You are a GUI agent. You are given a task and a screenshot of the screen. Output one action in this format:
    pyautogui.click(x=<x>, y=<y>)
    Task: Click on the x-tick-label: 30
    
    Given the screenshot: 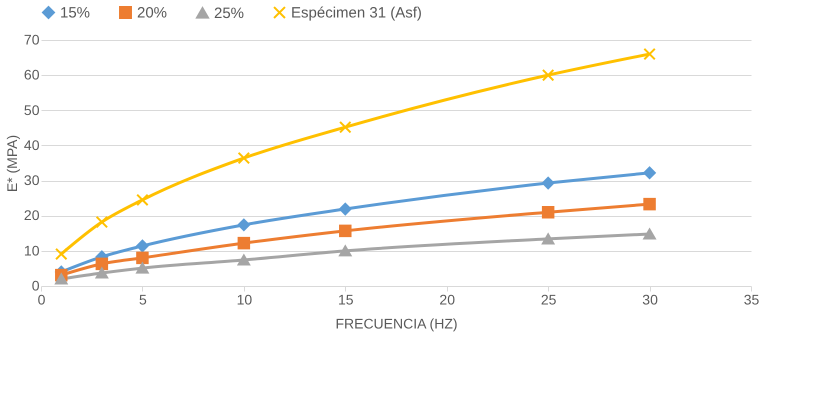 What is the action you would take?
    pyautogui.click(x=650, y=300)
    